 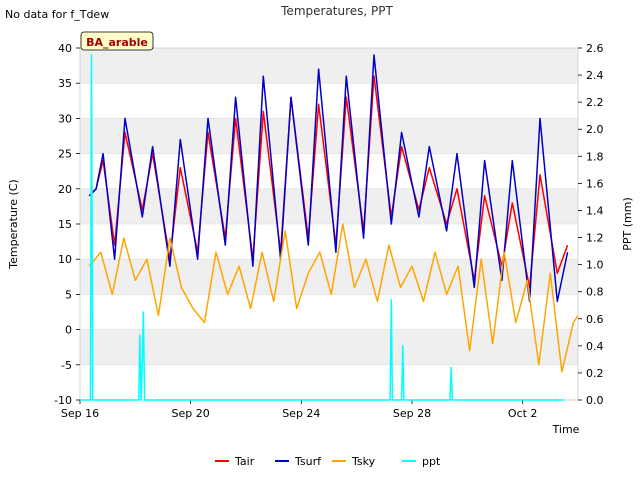 I want to click on chart-title: Temperatures, PPT, so click(x=336, y=11).